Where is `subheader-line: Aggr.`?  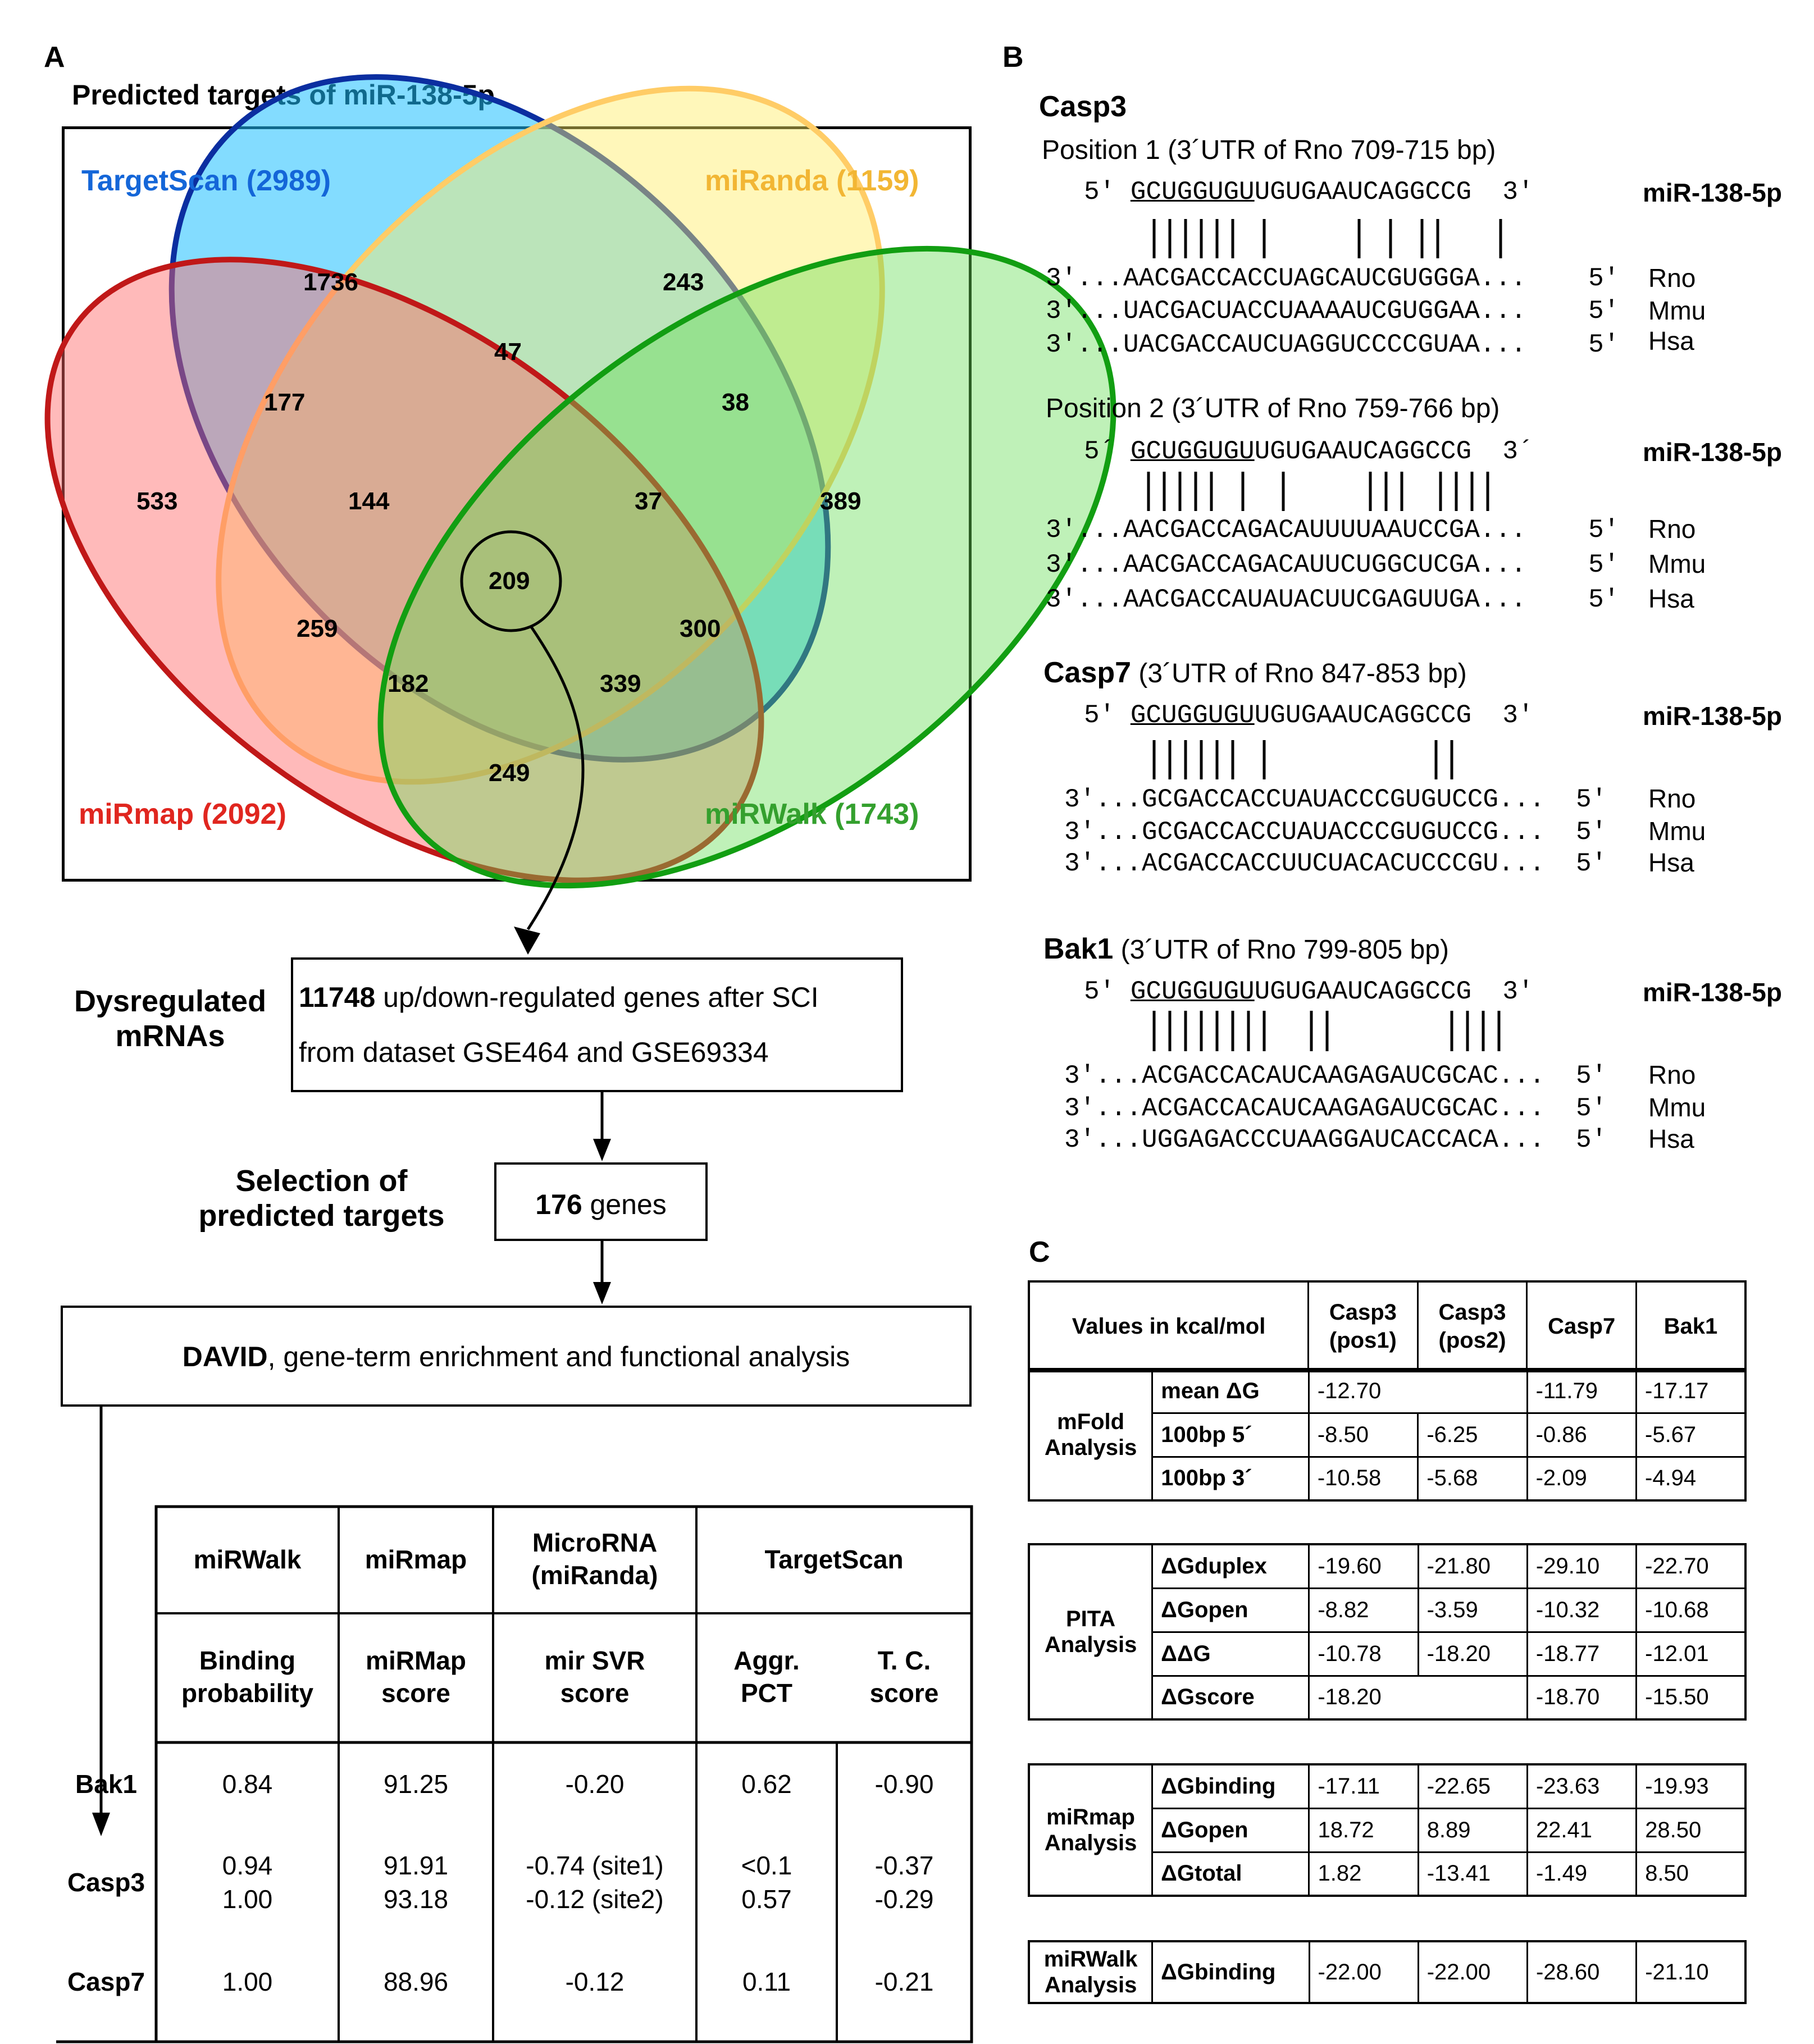
subheader-line: Aggr. is located at coordinates (766, 1660).